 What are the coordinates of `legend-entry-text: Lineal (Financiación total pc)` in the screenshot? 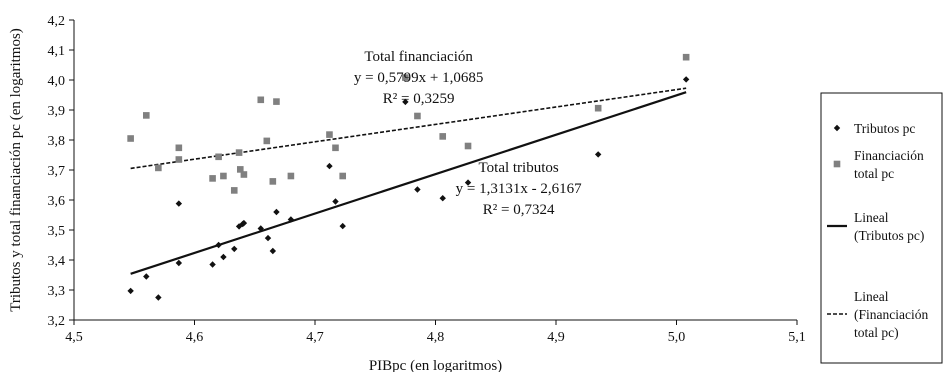 It's located at (891, 314).